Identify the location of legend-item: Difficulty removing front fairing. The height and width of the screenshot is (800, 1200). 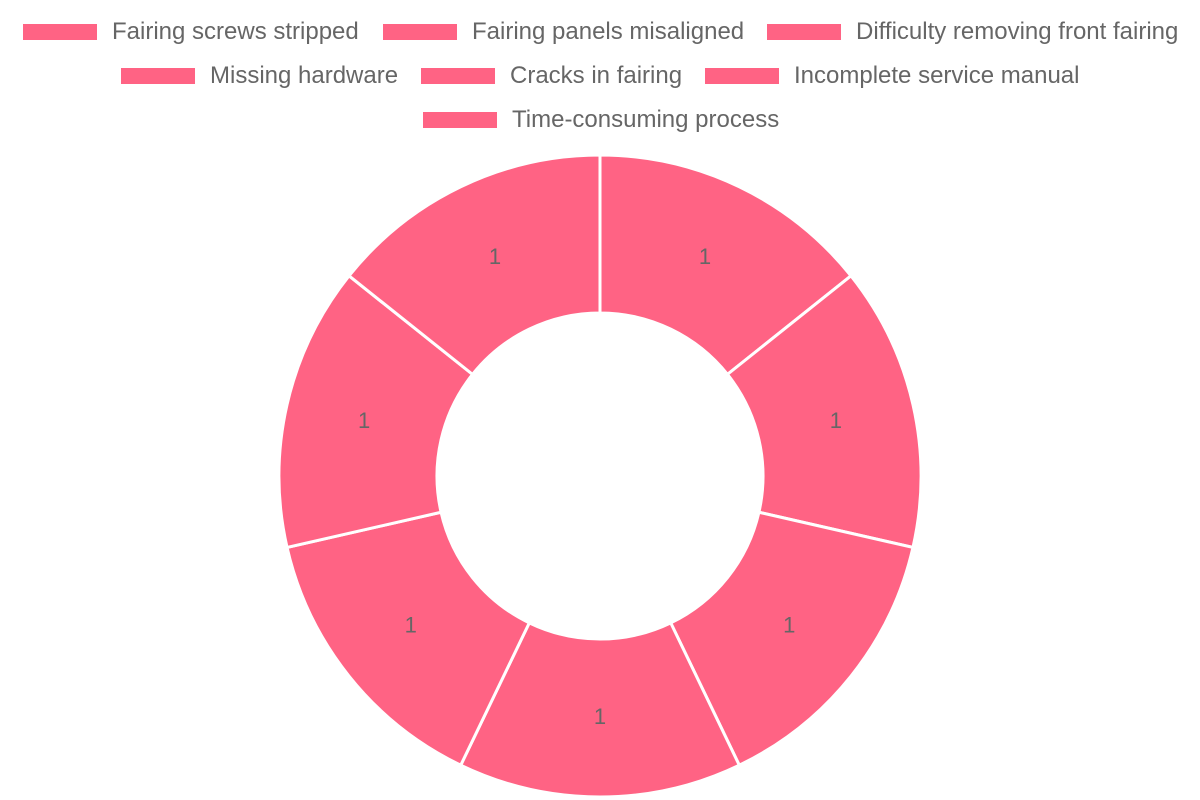
(972, 31).